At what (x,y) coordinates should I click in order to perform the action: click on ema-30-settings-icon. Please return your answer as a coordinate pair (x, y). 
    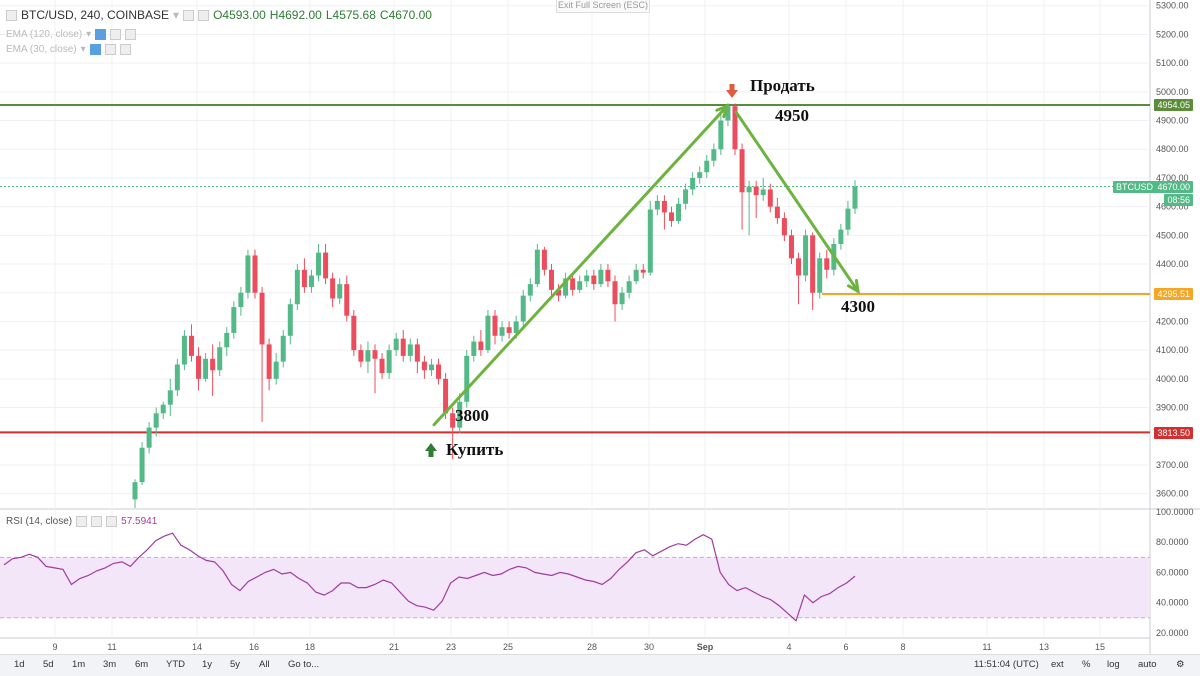
    Looking at the image, I should click on (110, 49).